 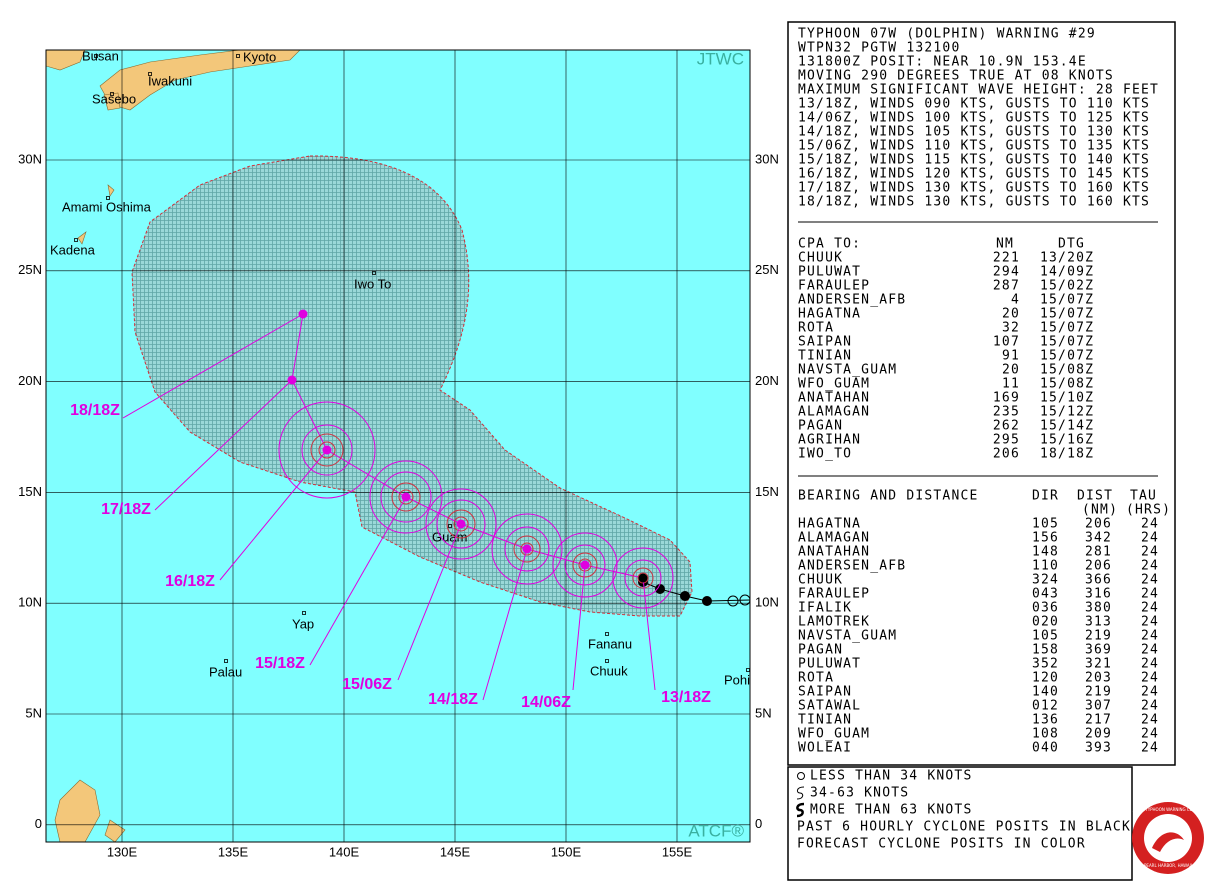 What do you see at coordinates (974, 188) in the screenshot?
I see `warning-line: 17/18Z, WINDS 130 KTS, GUSTS TO 160 KTS` at bounding box center [974, 188].